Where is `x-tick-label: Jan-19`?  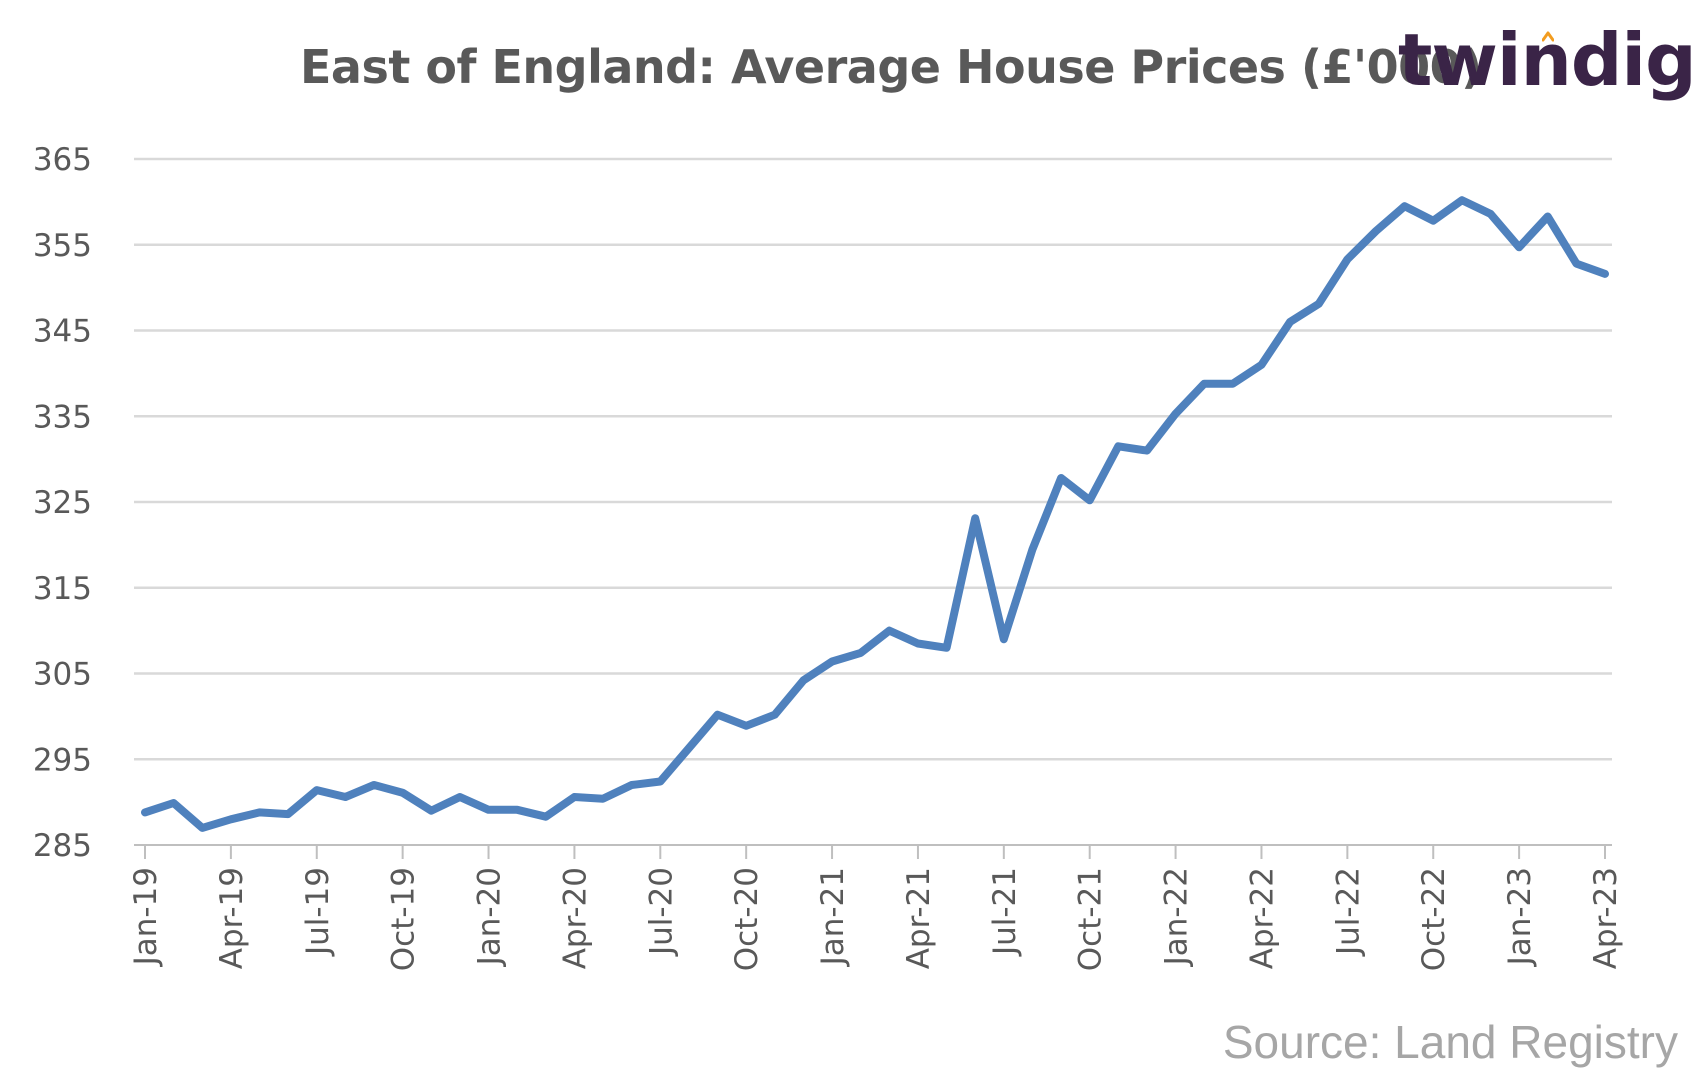 x-tick-label: Jan-19 is located at coordinates (146, 917).